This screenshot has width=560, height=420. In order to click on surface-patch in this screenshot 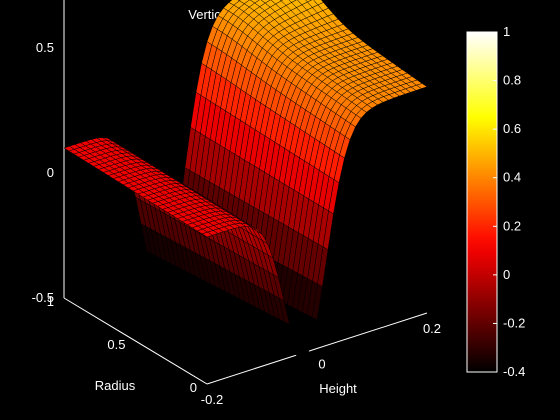, I will do `click(422, 86)`.